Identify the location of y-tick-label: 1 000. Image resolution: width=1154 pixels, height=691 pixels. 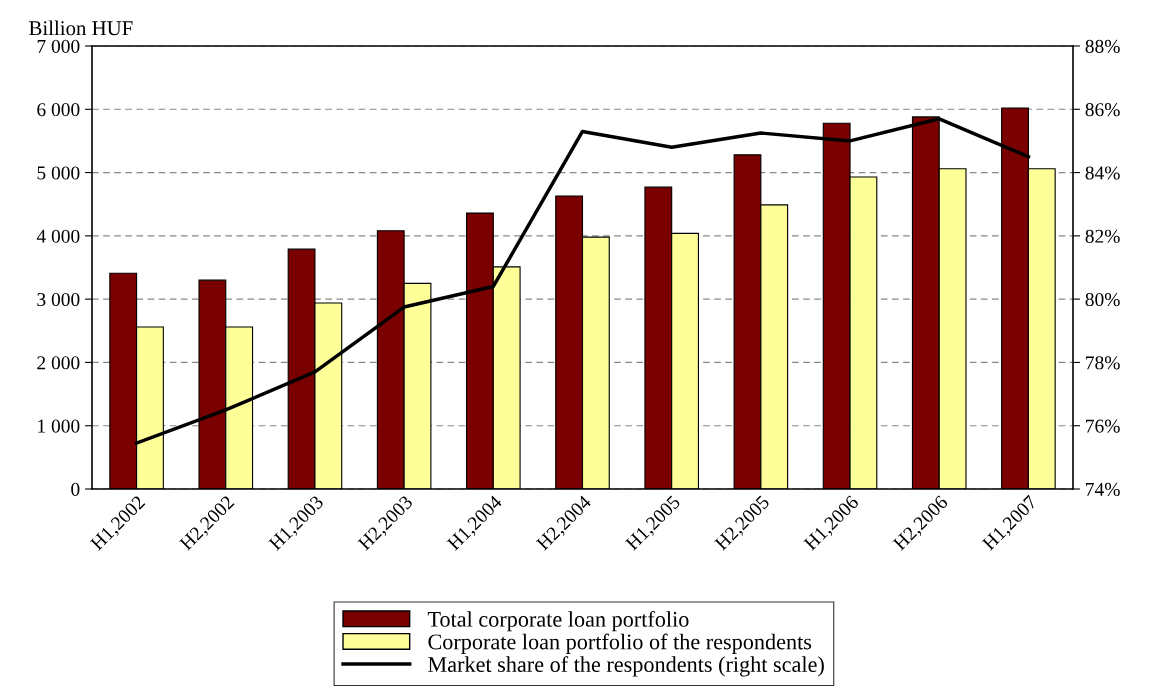
(59, 426).